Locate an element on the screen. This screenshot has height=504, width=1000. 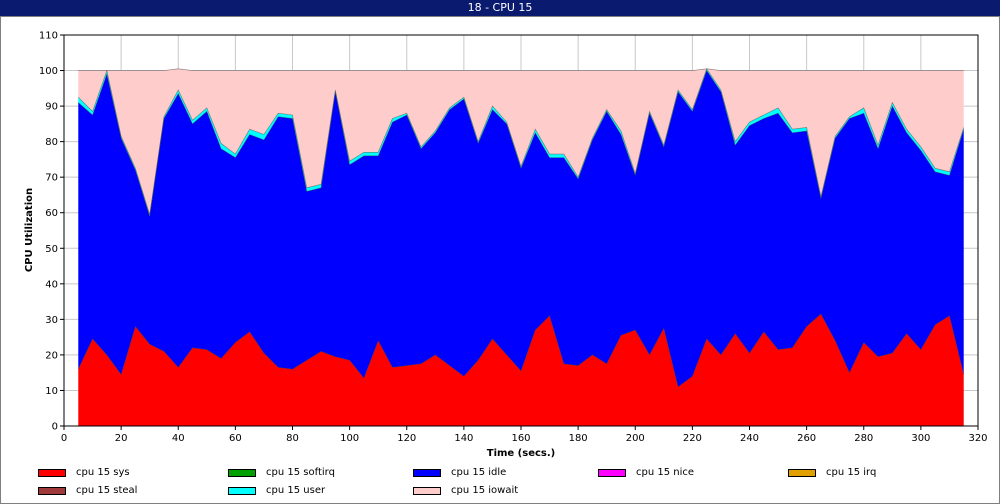
y-tick-label: 0 is located at coordinates (55, 427).